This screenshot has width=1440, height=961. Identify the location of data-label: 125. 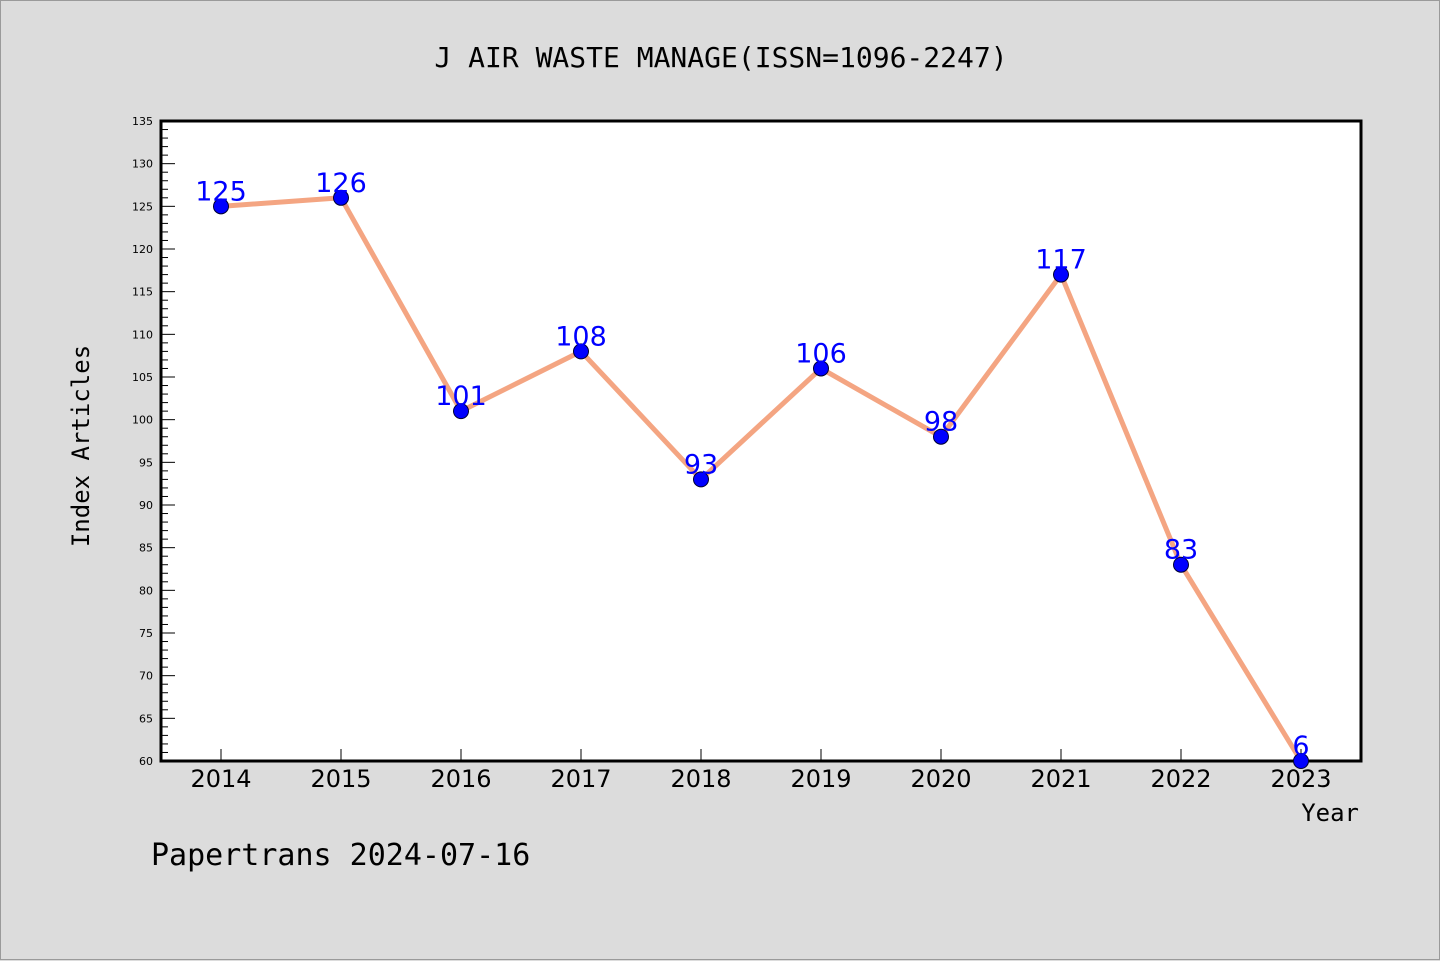
(221, 191).